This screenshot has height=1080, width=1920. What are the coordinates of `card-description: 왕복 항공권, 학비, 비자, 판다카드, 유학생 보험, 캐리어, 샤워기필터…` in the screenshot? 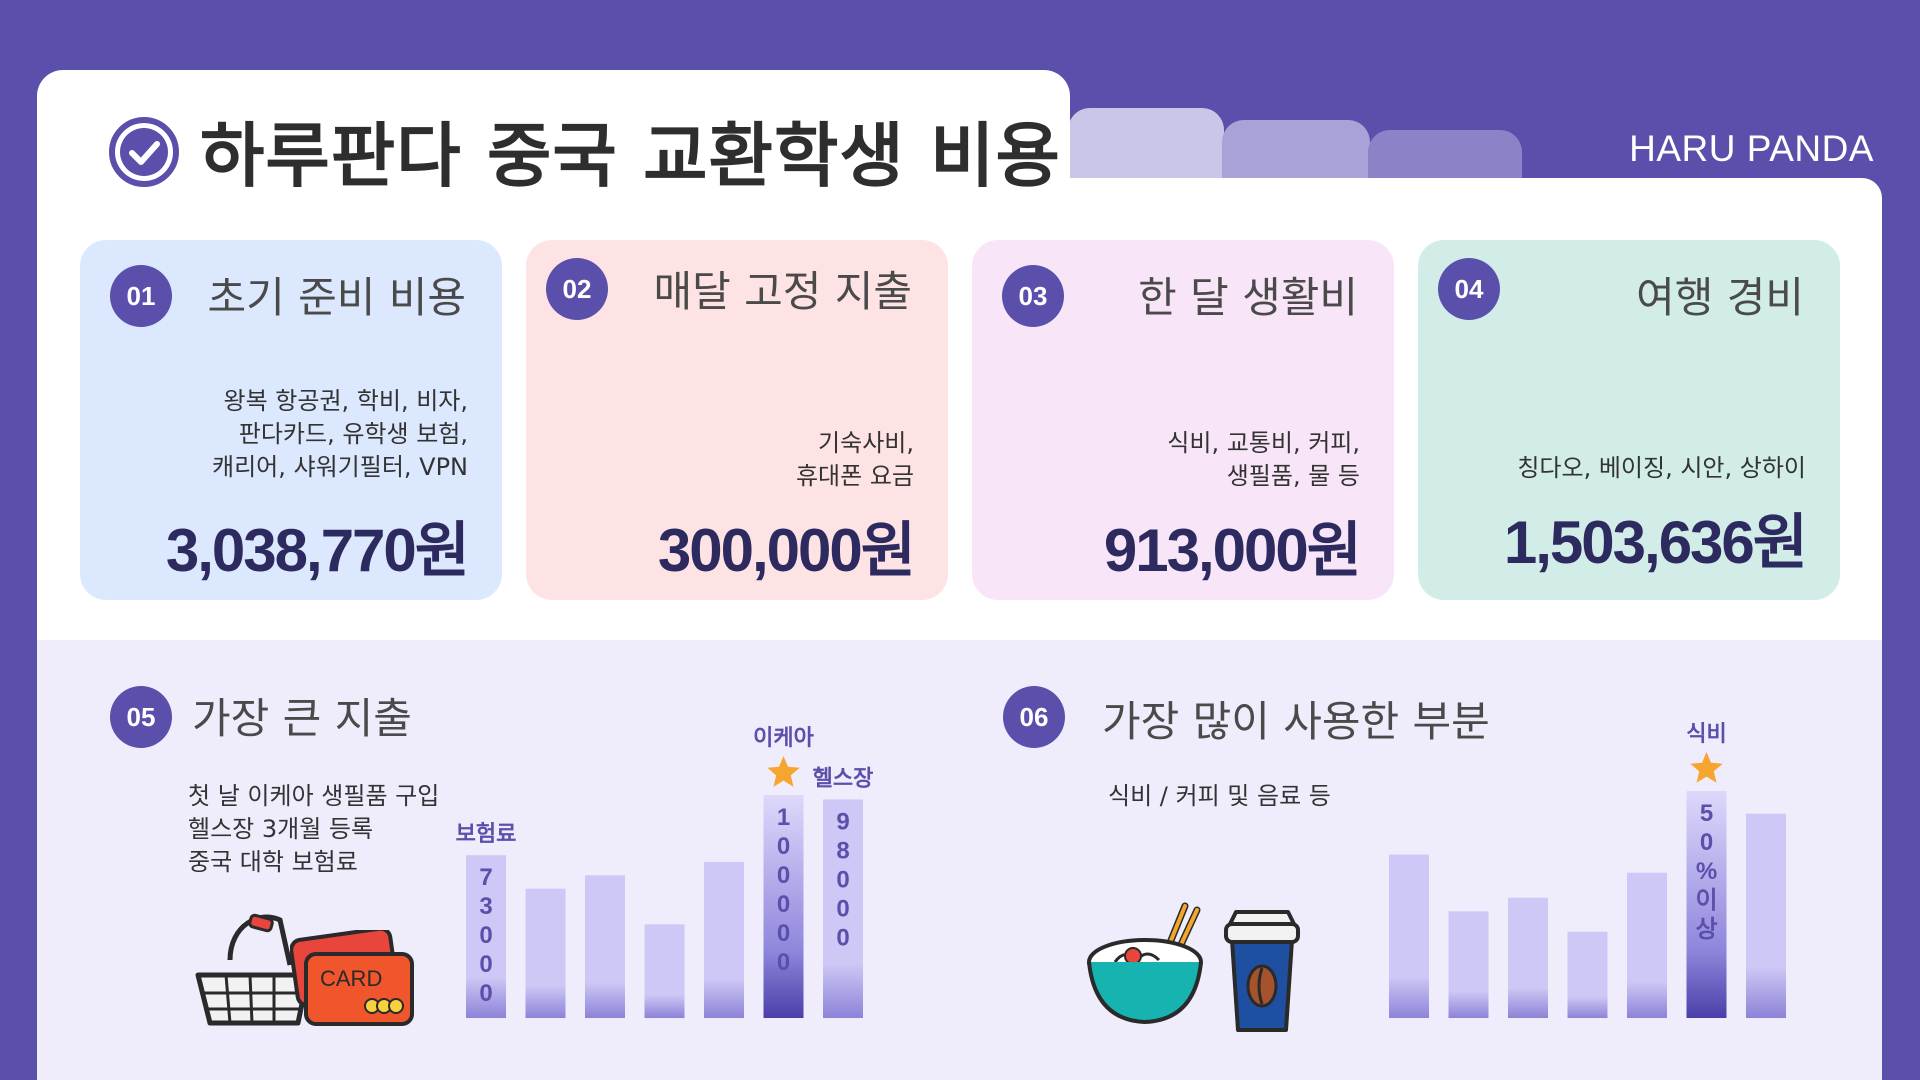 It's located at (340, 434).